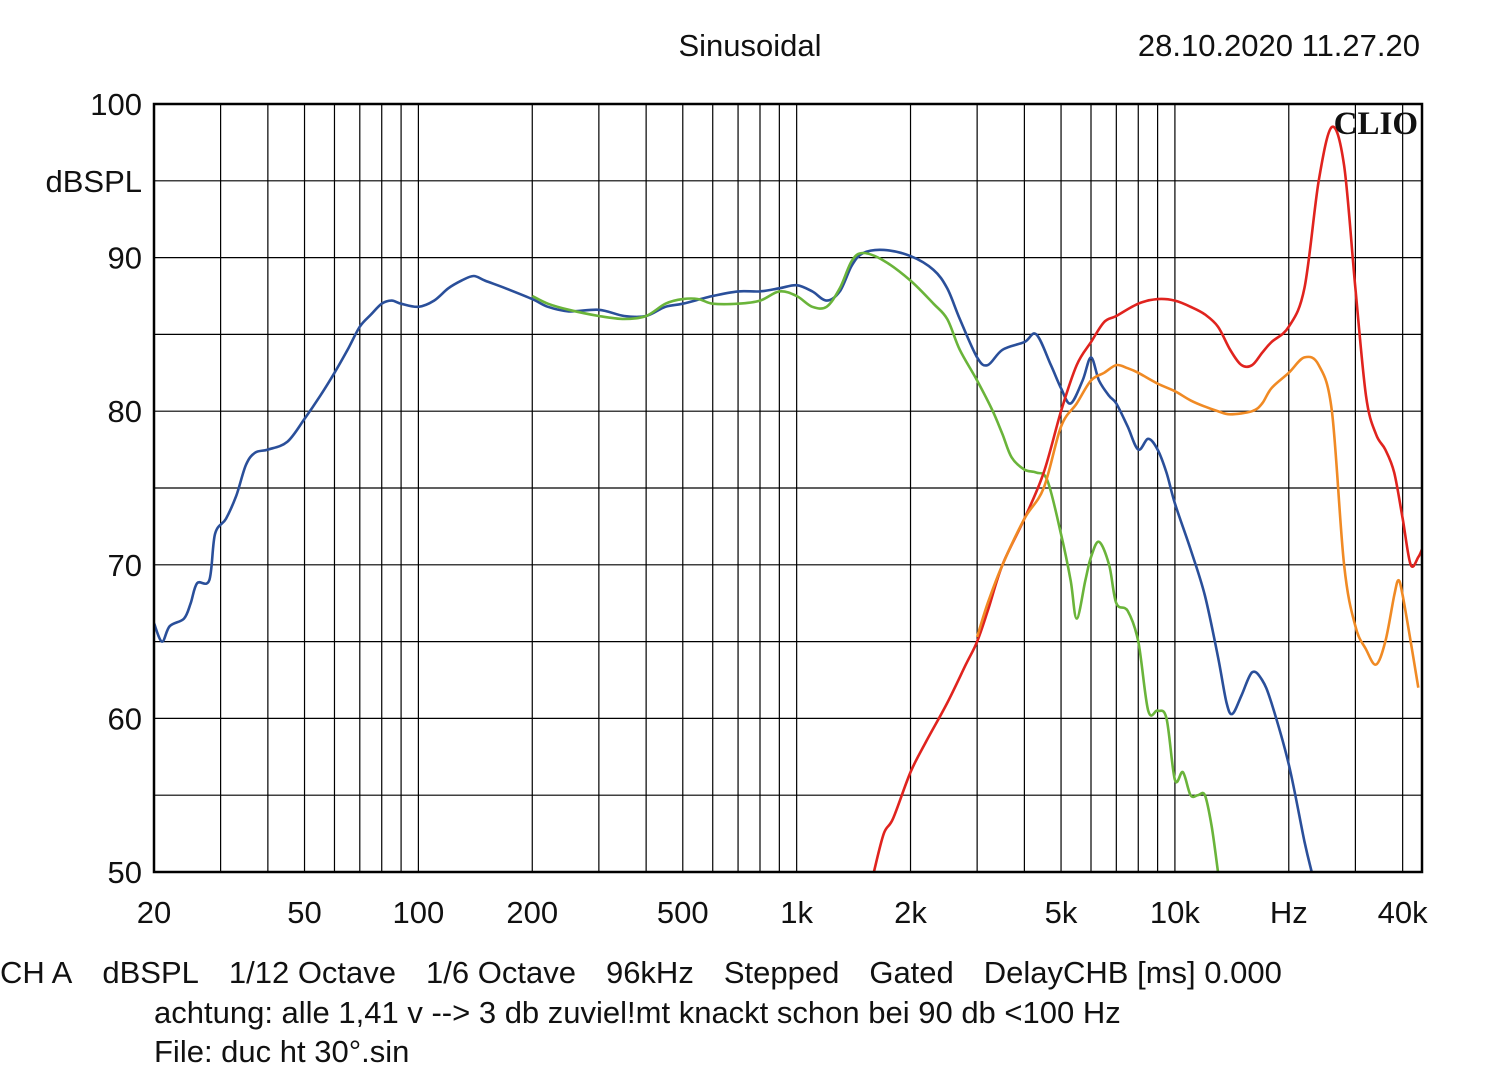  I want to click on chart-title: Sinusoidal, so click(749, 45).